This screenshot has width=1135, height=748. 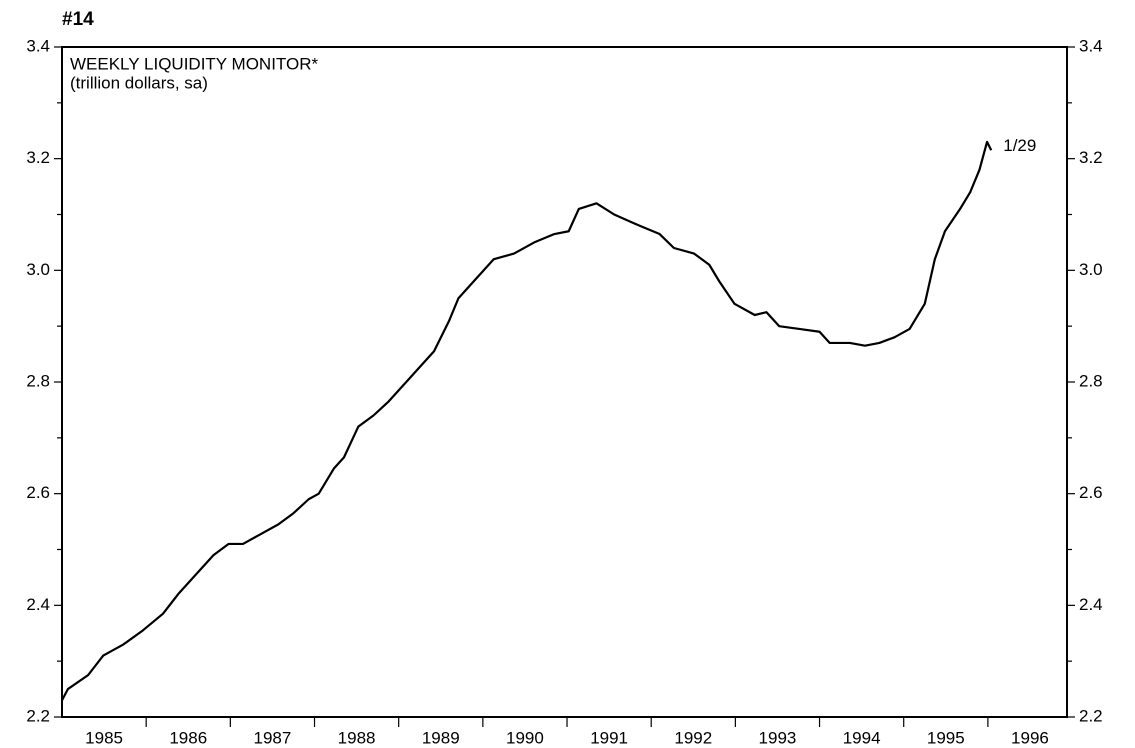 What do you see at coordinates (357, 737) in the screenshot?
I see `x-tick-label: 1988` at bounding box center [357, 737].